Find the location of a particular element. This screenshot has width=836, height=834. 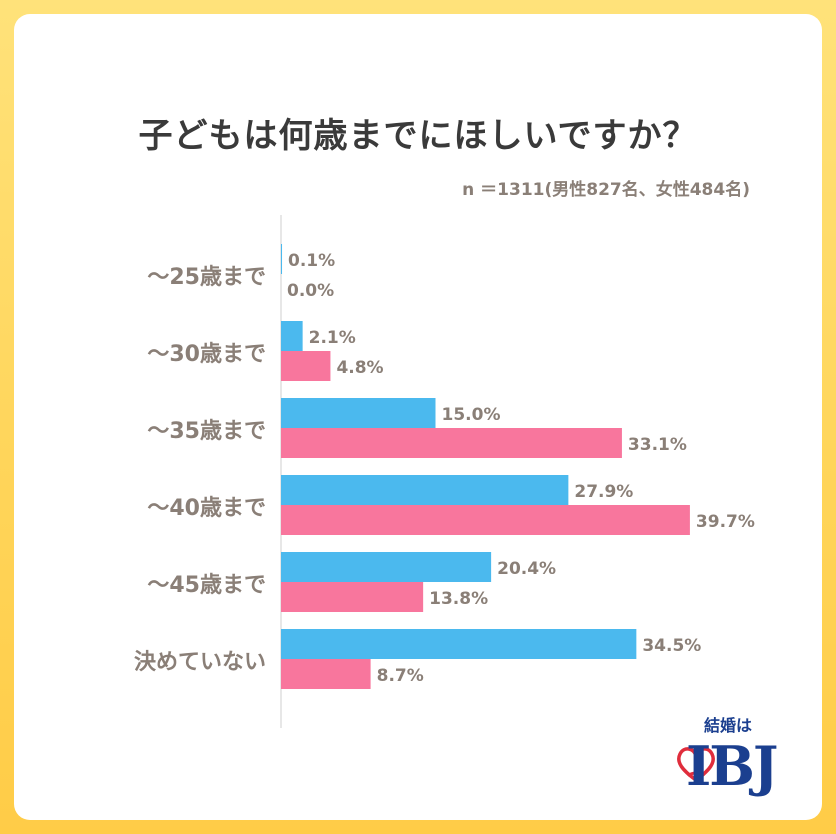

data-label: 0.1% is located at coordinates (311, 261).